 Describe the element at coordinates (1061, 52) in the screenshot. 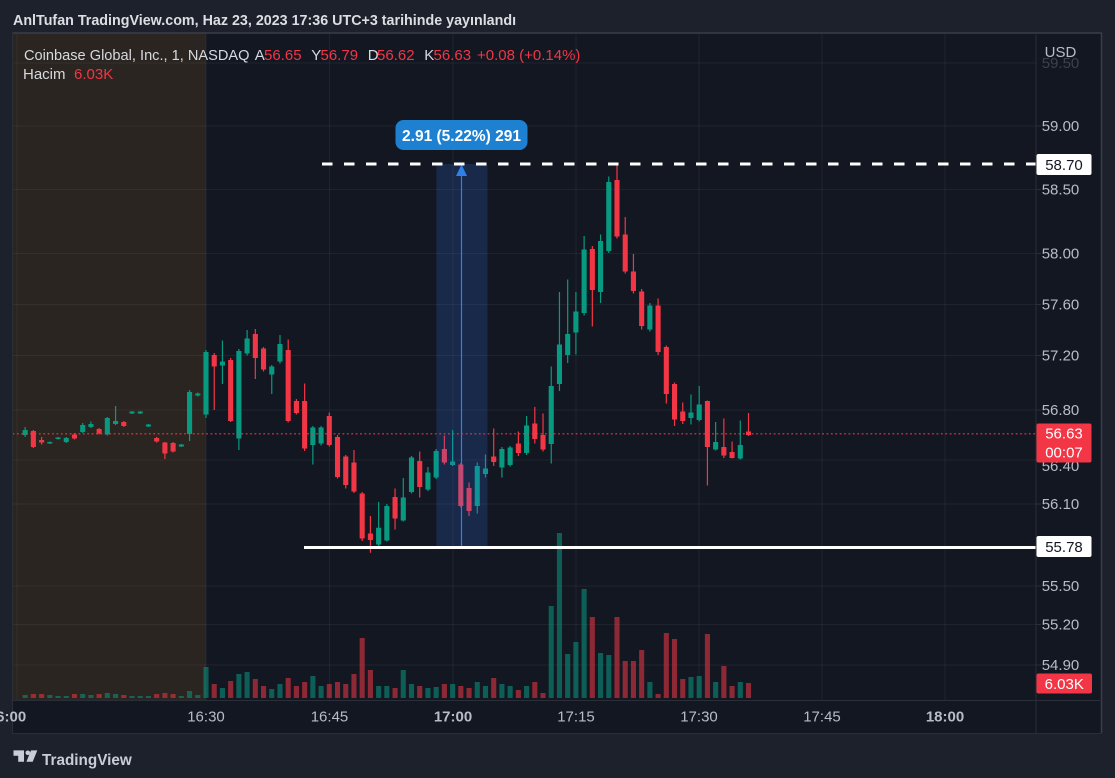

I see `svg-text: USD` at that location.